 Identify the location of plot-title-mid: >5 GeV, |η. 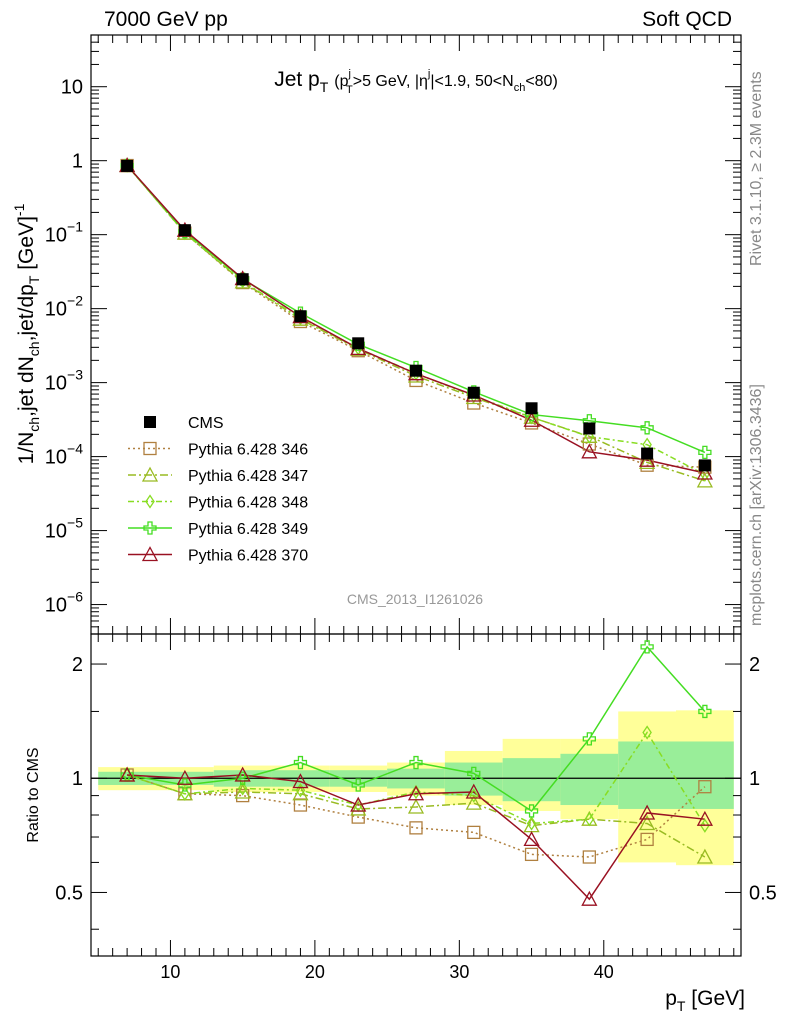
(390, 81).